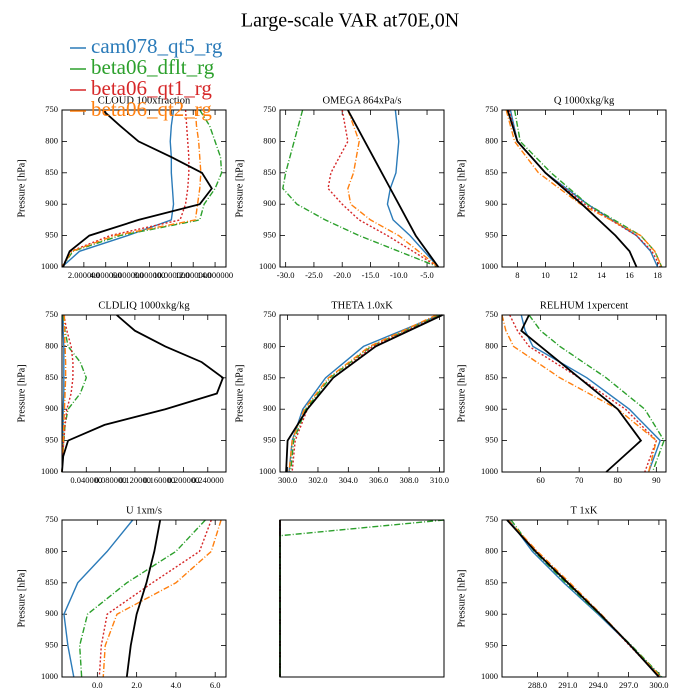 This screenshot has width=700, height=700. What do you see at coordinates (153, 67) in the screenshot?
I see `legend-label: beta06_dflt_rg` at bounding box center [153, 67].